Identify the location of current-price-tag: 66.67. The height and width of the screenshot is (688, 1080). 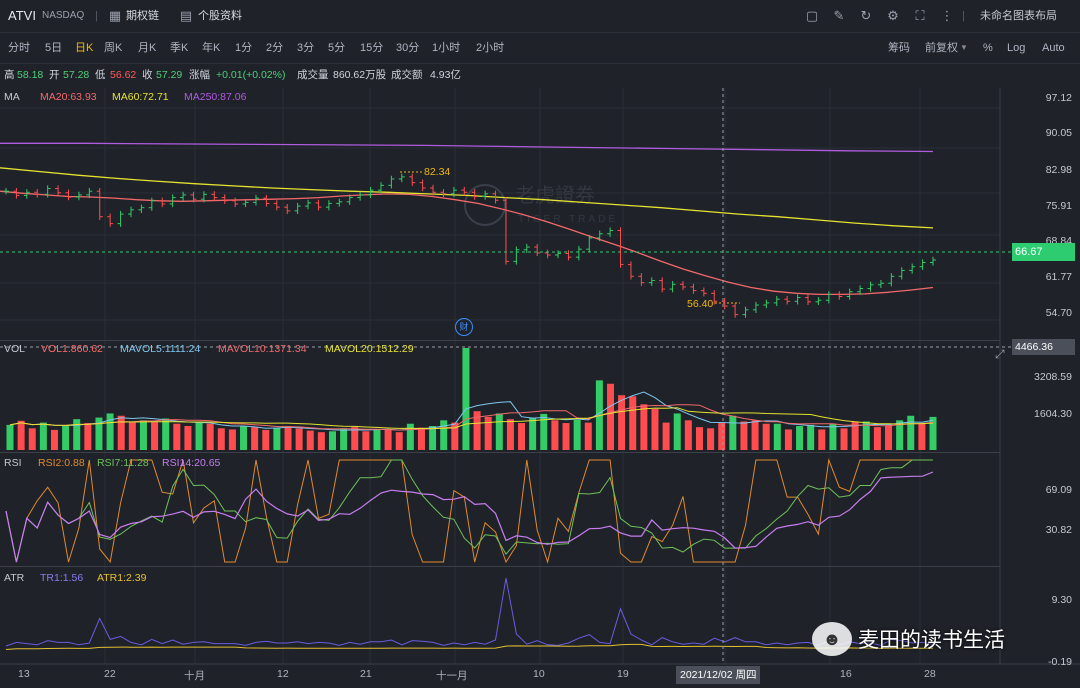
(1043, 252).